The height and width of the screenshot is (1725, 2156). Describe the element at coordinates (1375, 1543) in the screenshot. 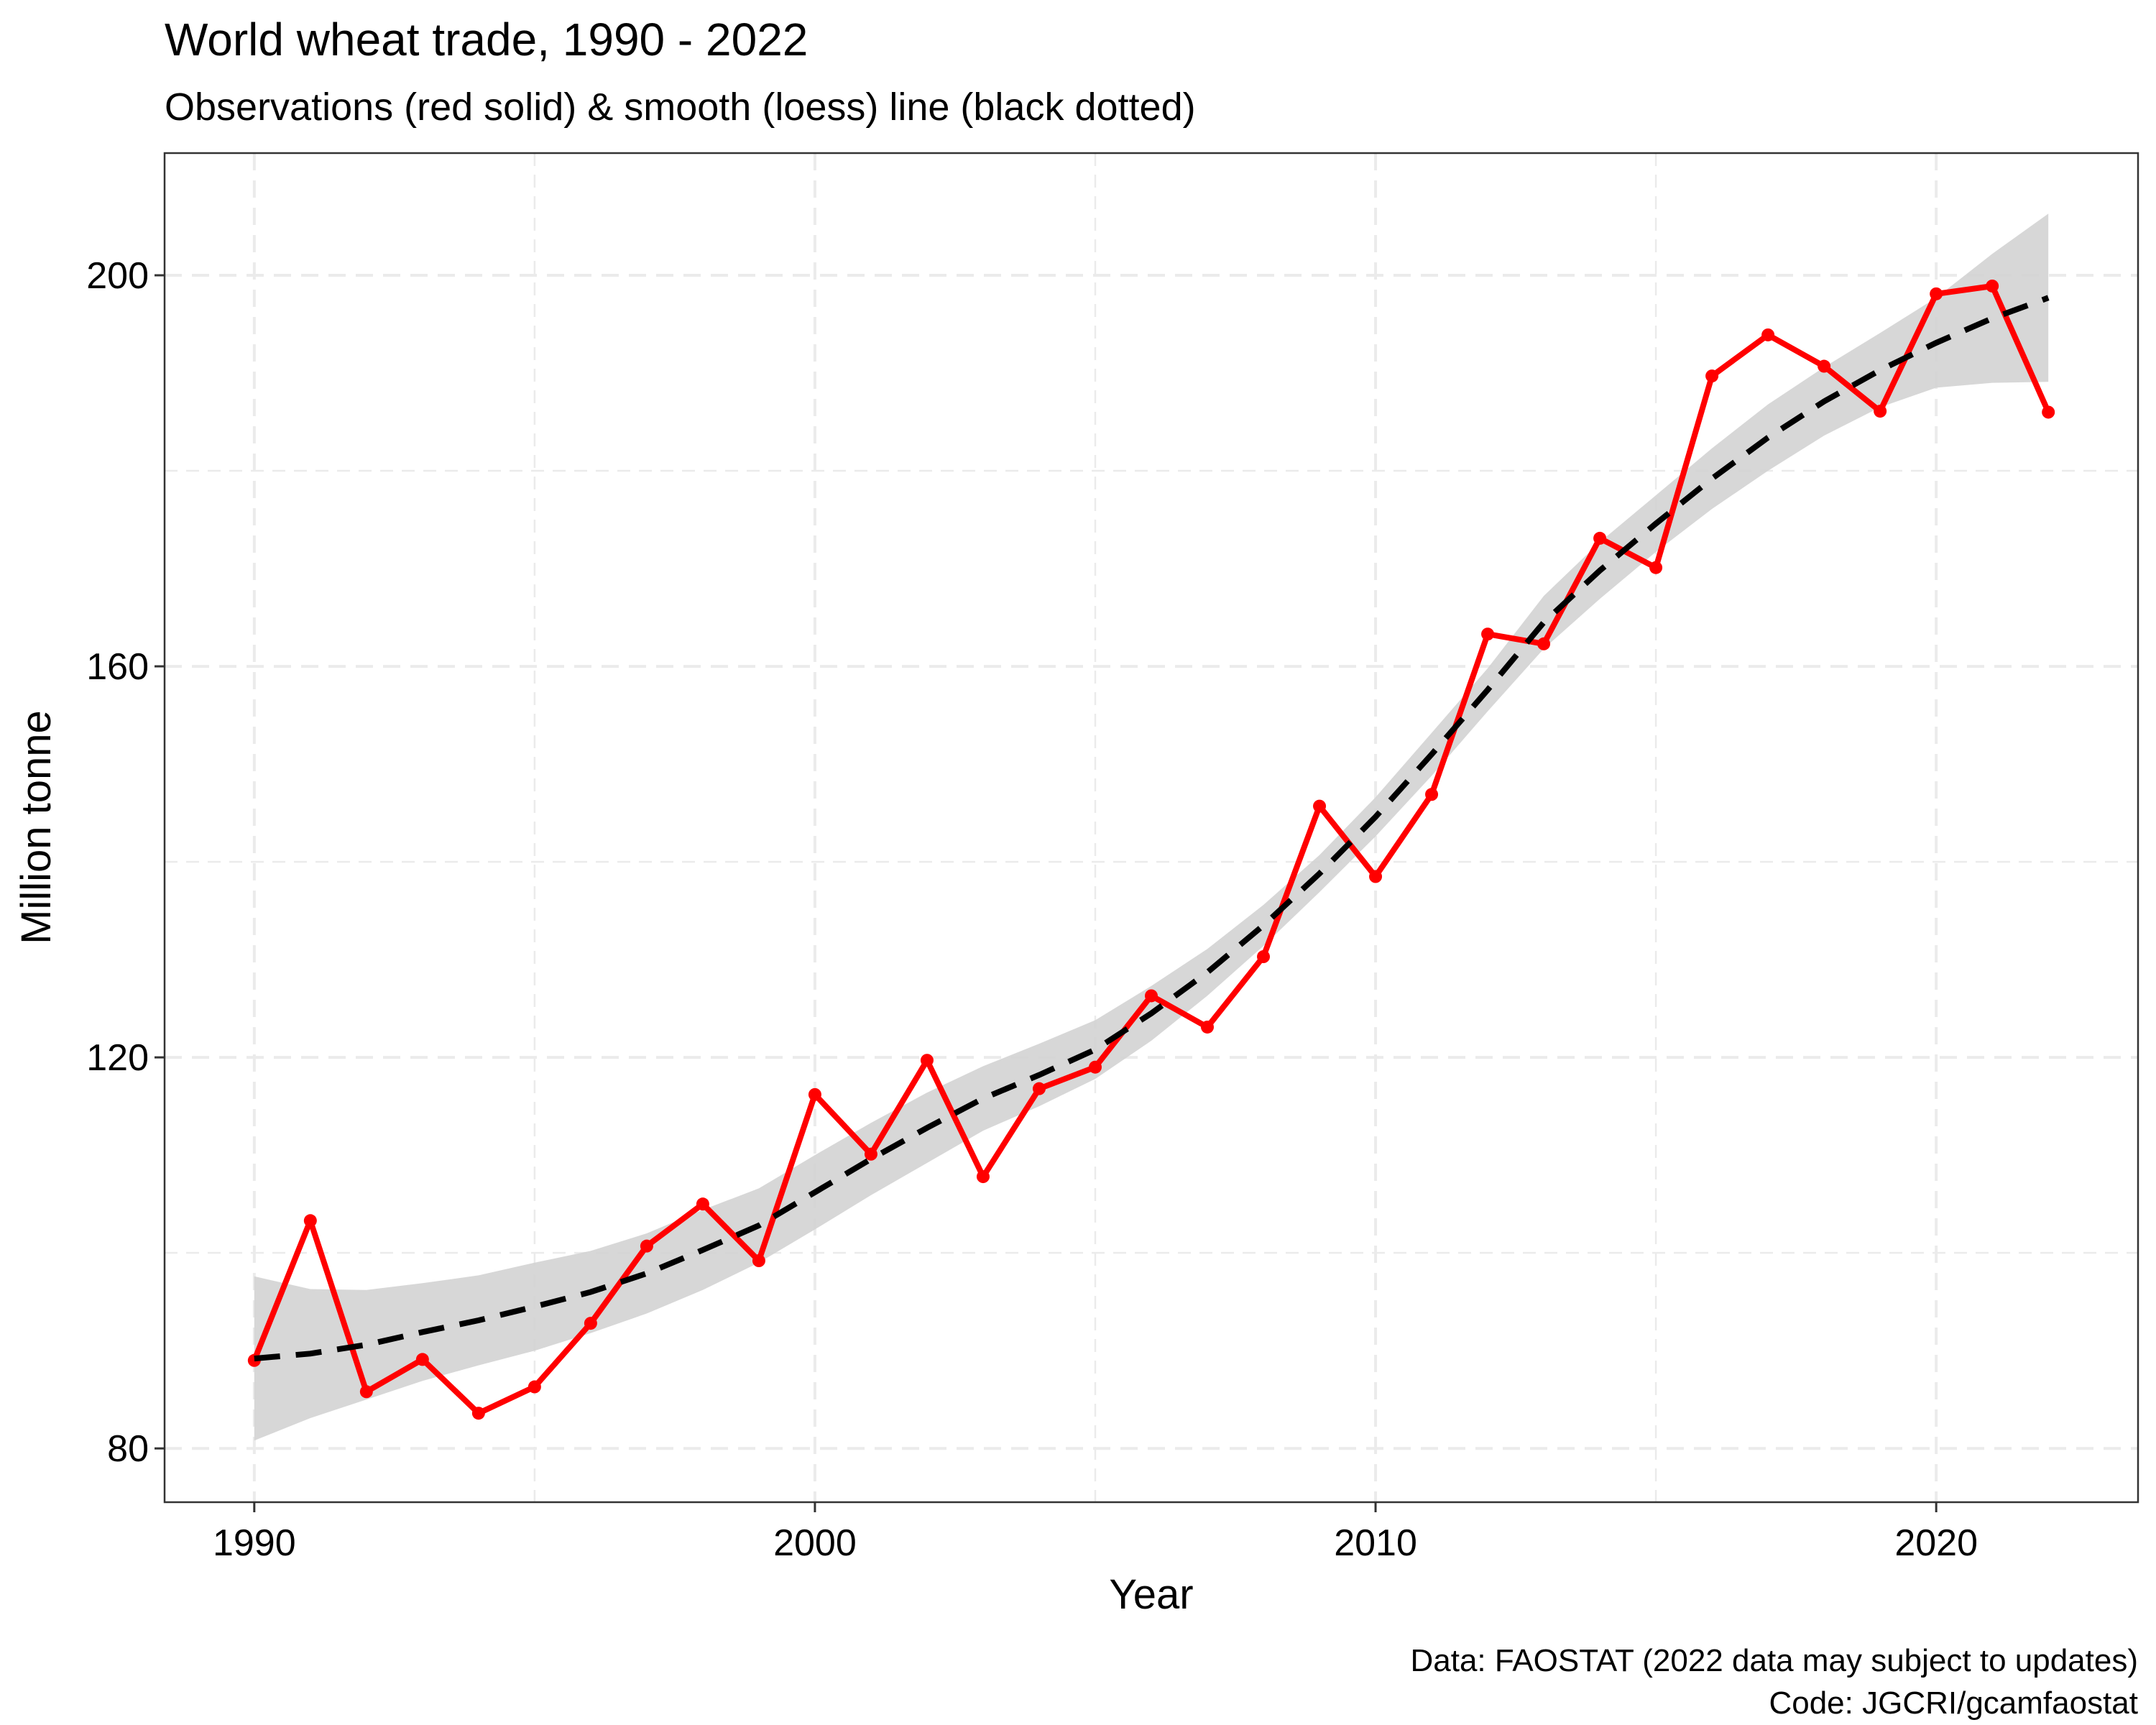

I see `x-tick-label: 2010` at that location.